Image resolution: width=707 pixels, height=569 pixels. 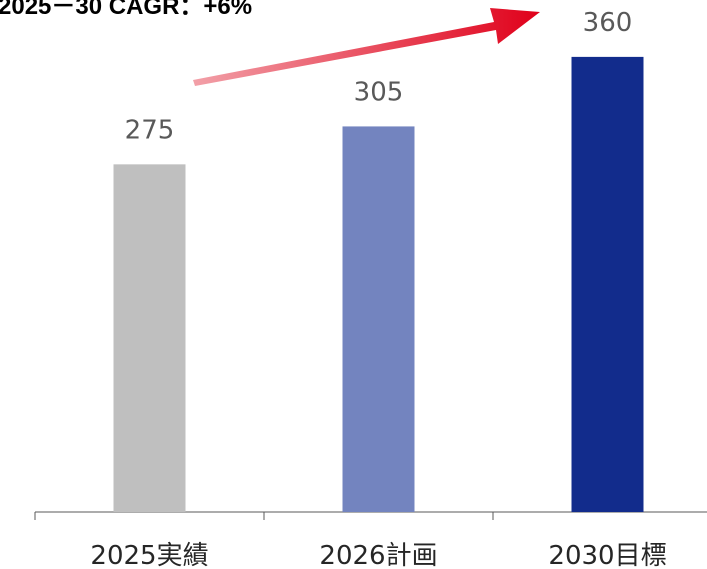 I want to click on value-label: 275, so click(x=150, y=130).